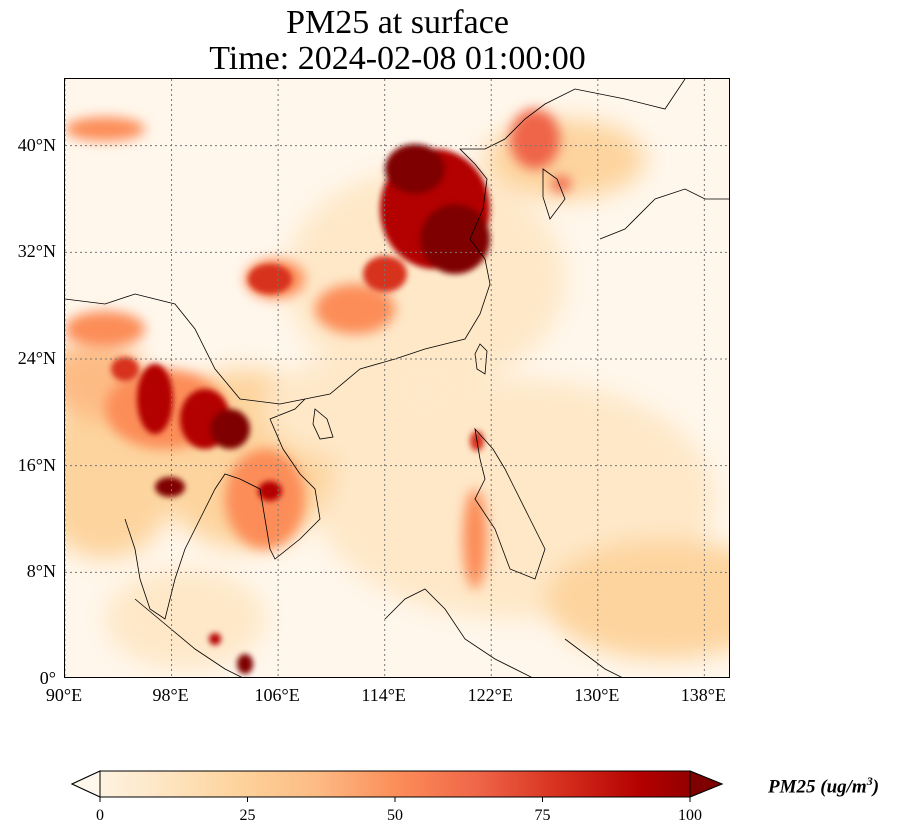 This screenshot has width=905, height=836. What do you see at coordinates (36, 358) in the screenshot?
I see `lat-tick-label: 24°N` at bounding box center [36, 358].